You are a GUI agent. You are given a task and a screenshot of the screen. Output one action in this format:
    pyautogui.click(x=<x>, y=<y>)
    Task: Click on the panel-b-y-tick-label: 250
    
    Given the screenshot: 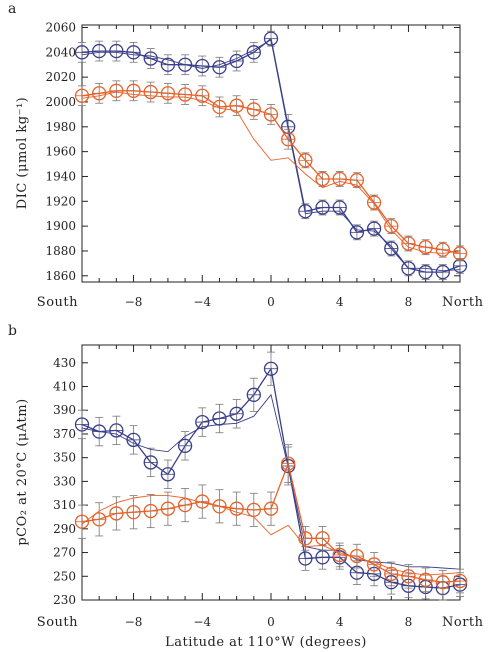 What is the action you would take?
    pyautogui.click(x=64, y=576)
    